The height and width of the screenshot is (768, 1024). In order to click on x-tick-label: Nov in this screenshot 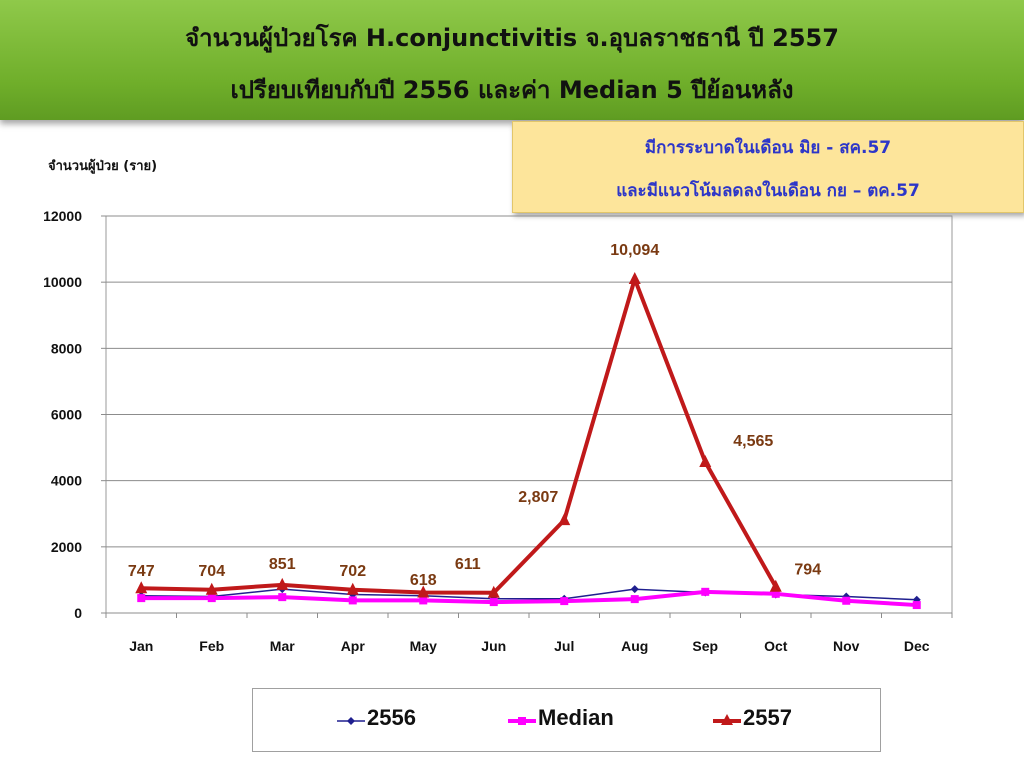, I will do `click(846, 646)`.